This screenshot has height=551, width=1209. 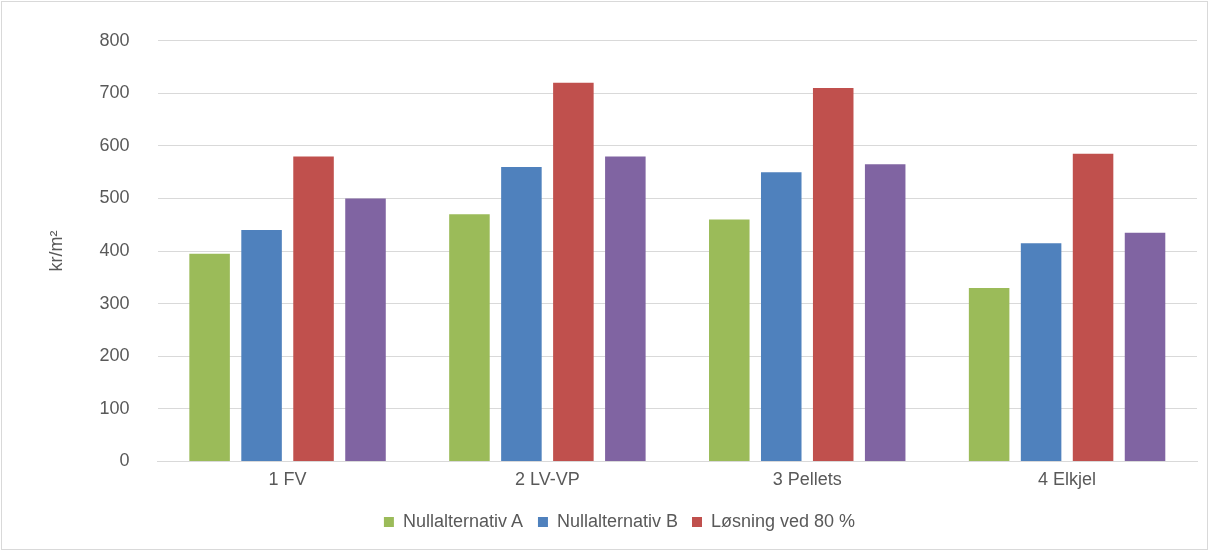 What do you see at coordinates (114, 39) in the screenshot?
I see `y-tick-label: 800` at bounding box center [114, 39].